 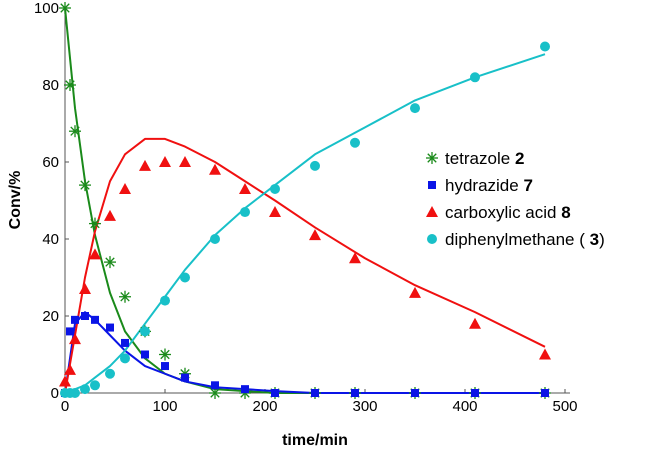 I want to click on legend-label-1: hydrazide 7, so click(x=489, y=185).